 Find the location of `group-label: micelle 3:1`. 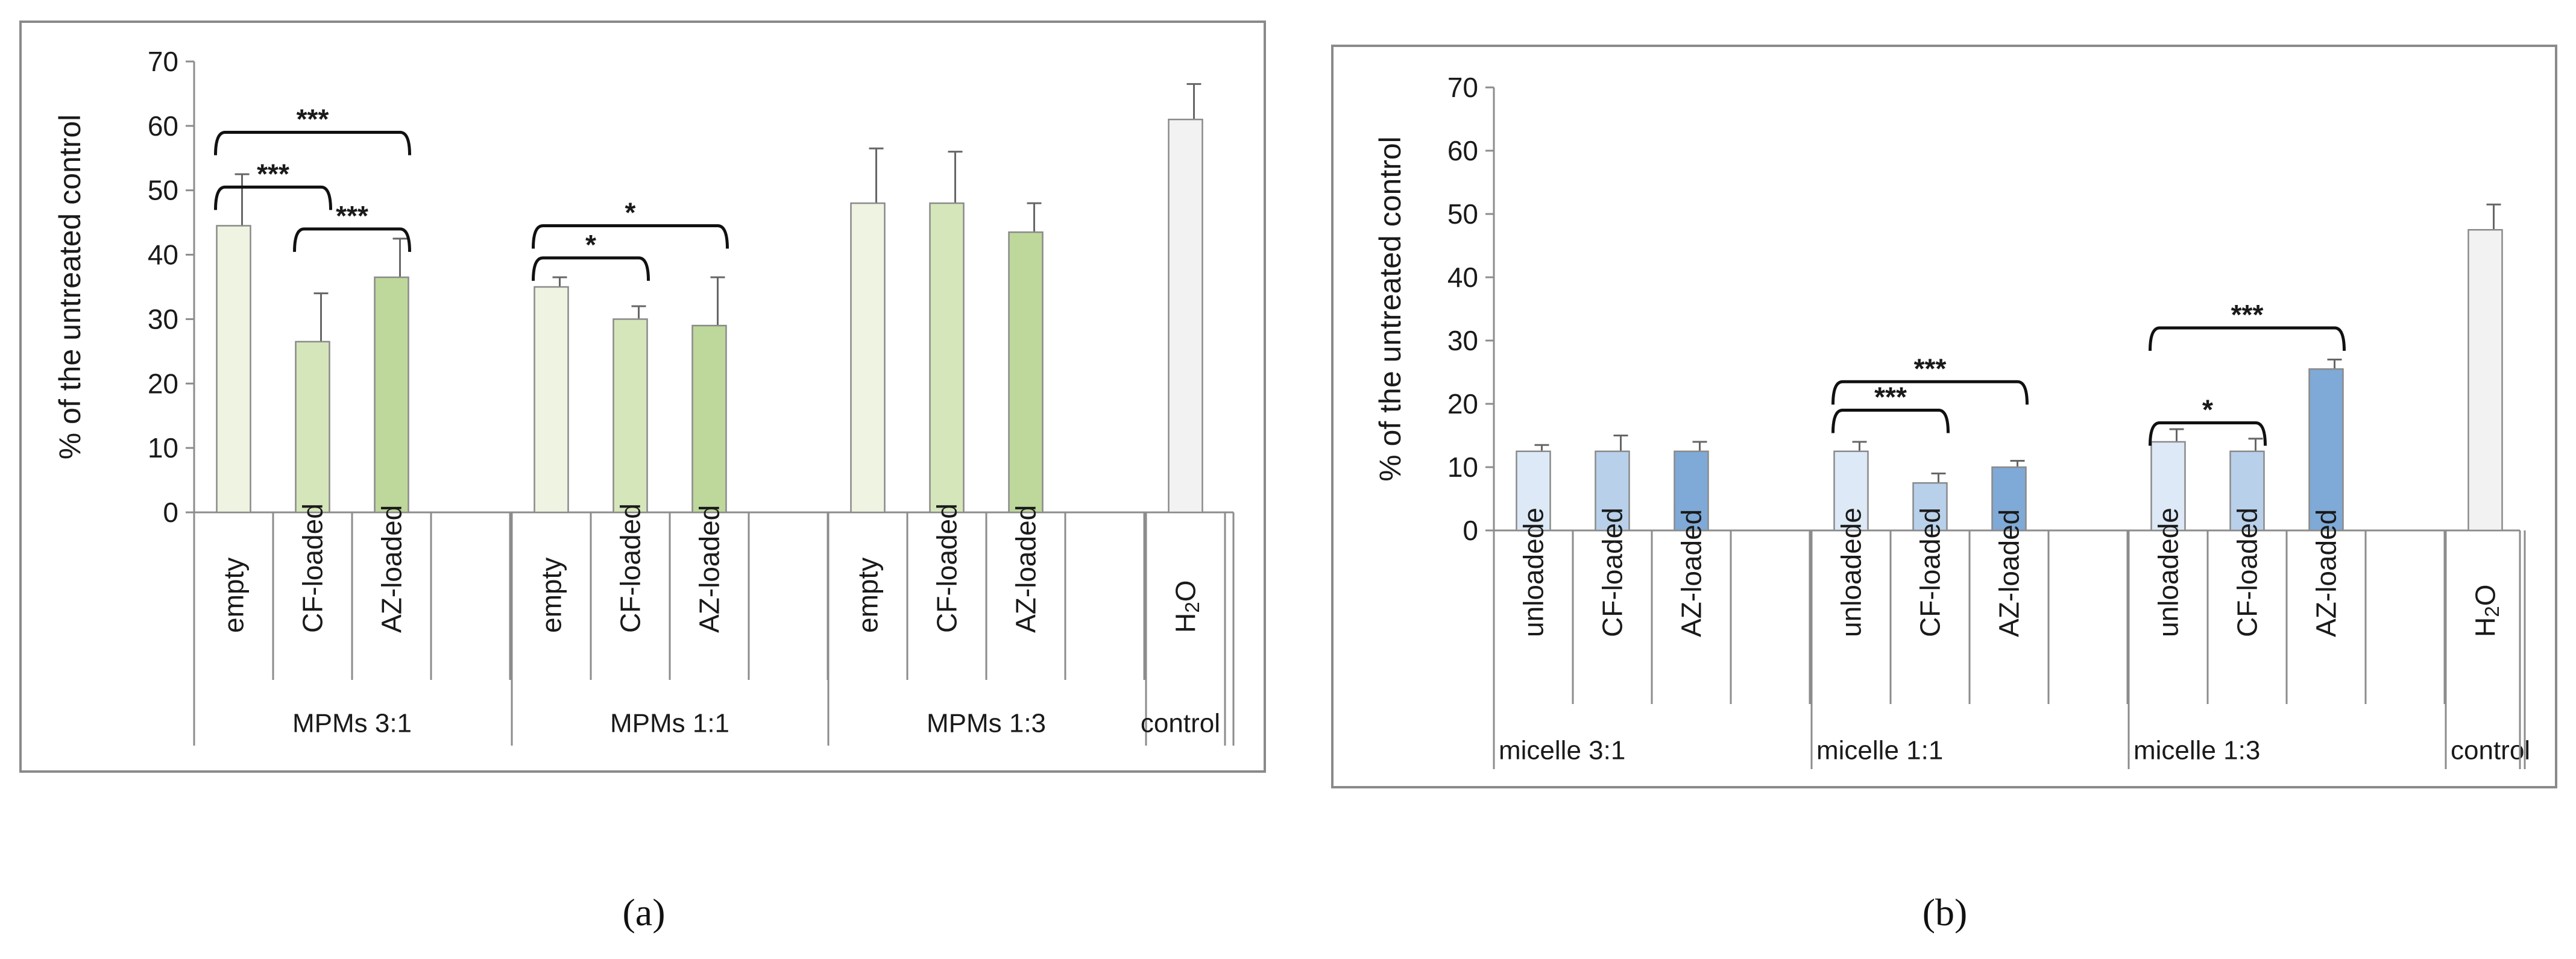

group-label: micelle 3:1 is located at coordinates (1562, 751).